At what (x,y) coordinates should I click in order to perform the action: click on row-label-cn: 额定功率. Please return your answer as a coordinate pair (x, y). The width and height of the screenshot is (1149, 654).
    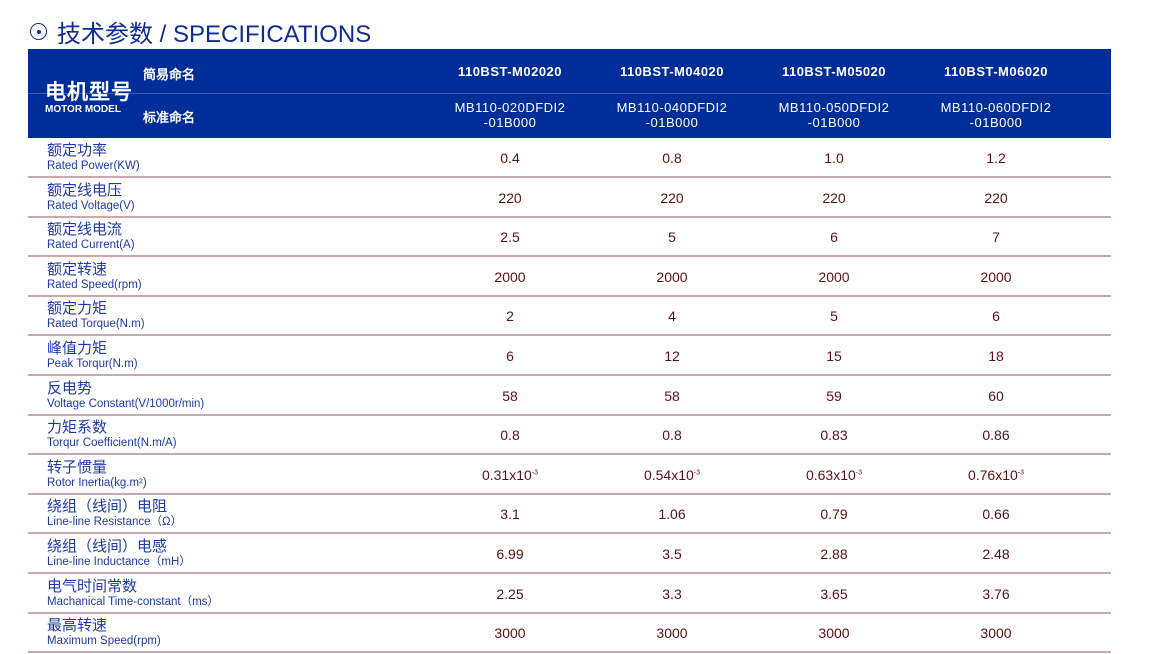
    Looking at the image, I should click on (77, 150).